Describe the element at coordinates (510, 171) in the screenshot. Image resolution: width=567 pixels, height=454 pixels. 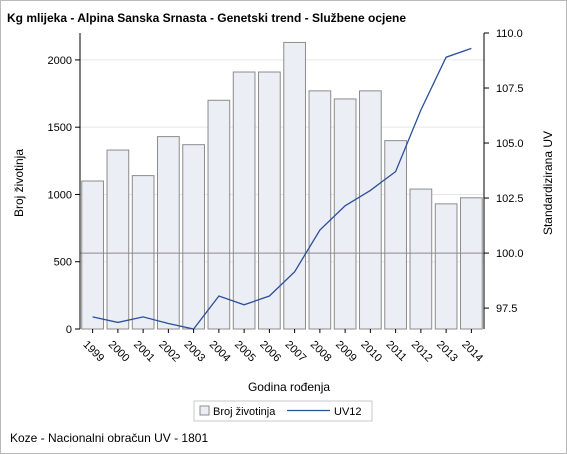
I see `y-right-tick-labels: 97.5 100.0 102.5 105.0 107.5 110.0` at that location.